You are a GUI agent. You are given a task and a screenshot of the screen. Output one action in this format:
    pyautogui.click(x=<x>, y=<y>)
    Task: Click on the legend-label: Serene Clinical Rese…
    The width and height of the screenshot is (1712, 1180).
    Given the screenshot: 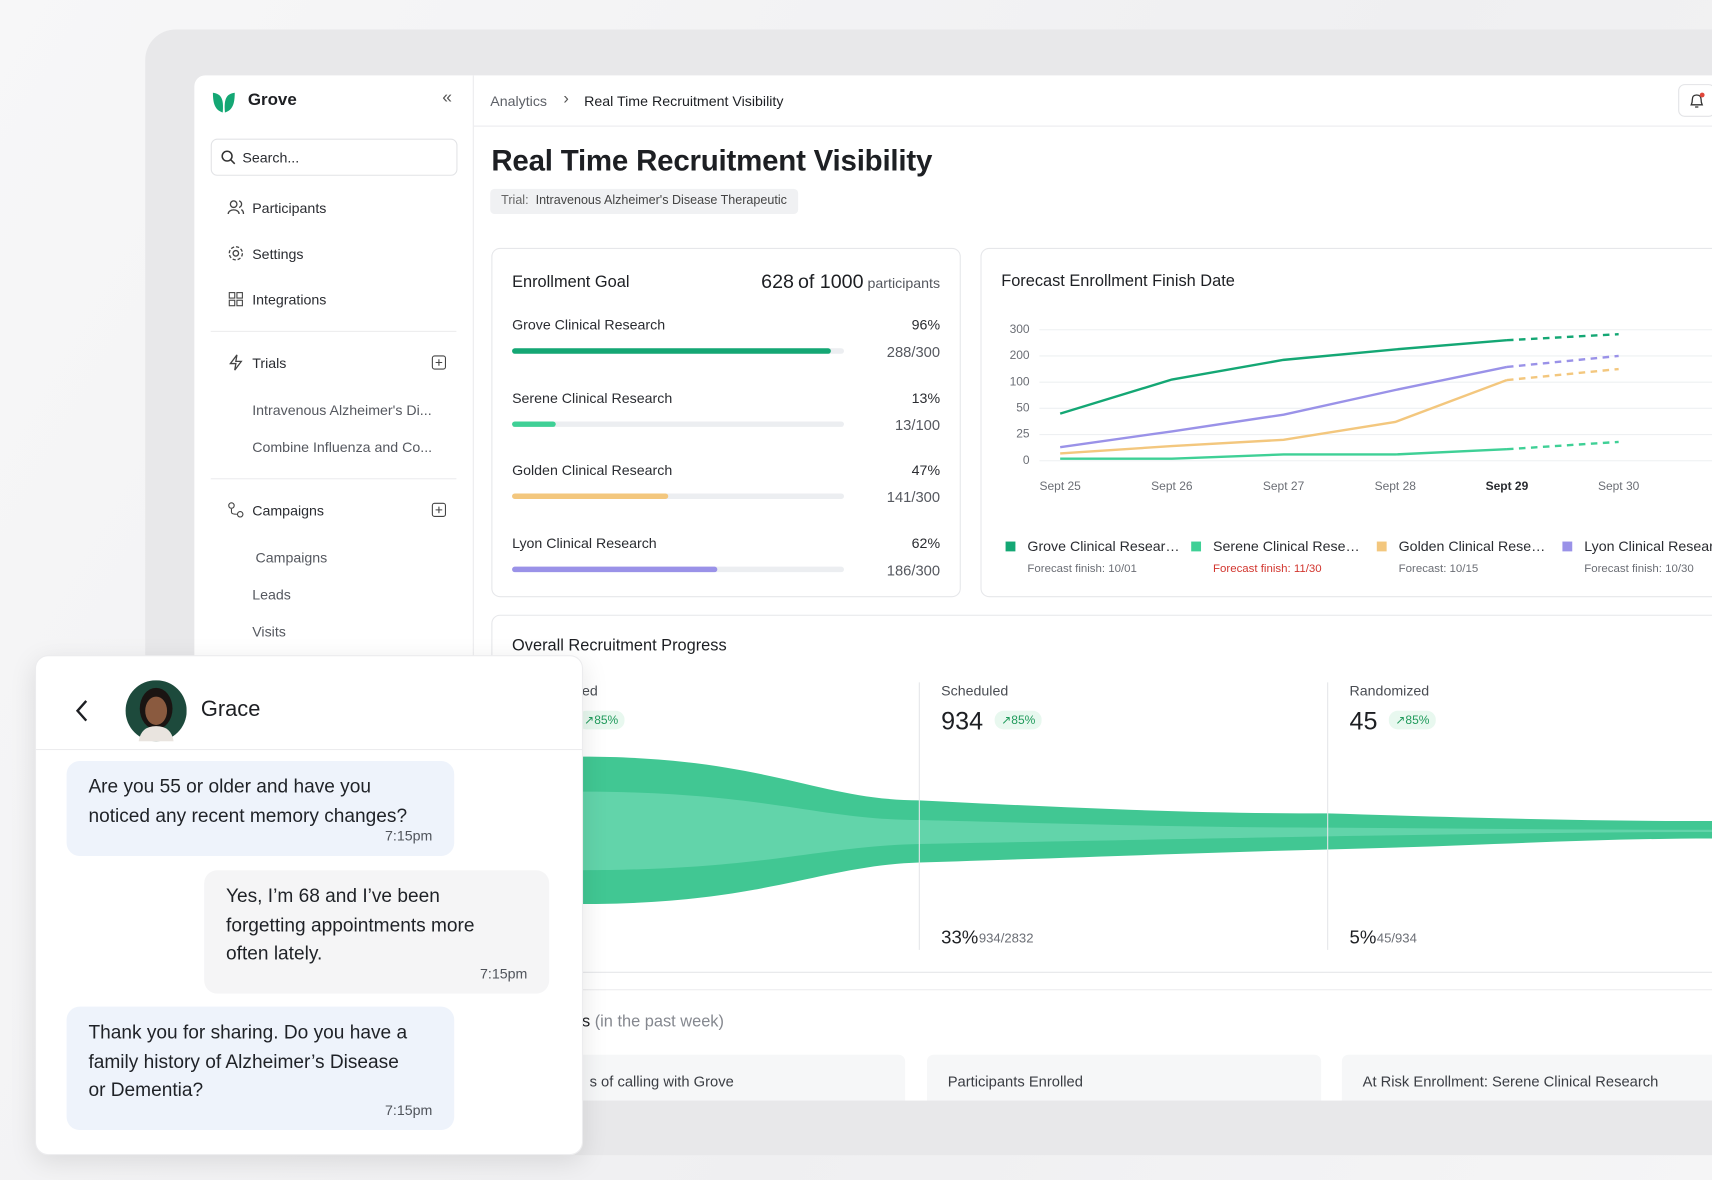 What is the action you would take?
    pyautogui.click(x=1286, y=547)
    